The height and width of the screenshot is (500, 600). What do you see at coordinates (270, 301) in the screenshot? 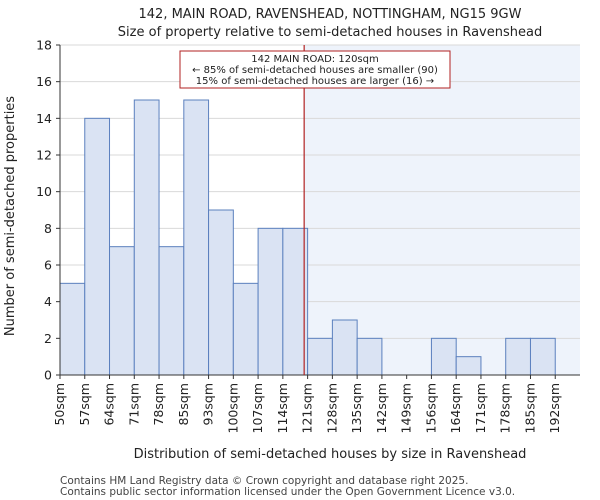
I see `bar-107sqm` at bounding box center [270, 301].